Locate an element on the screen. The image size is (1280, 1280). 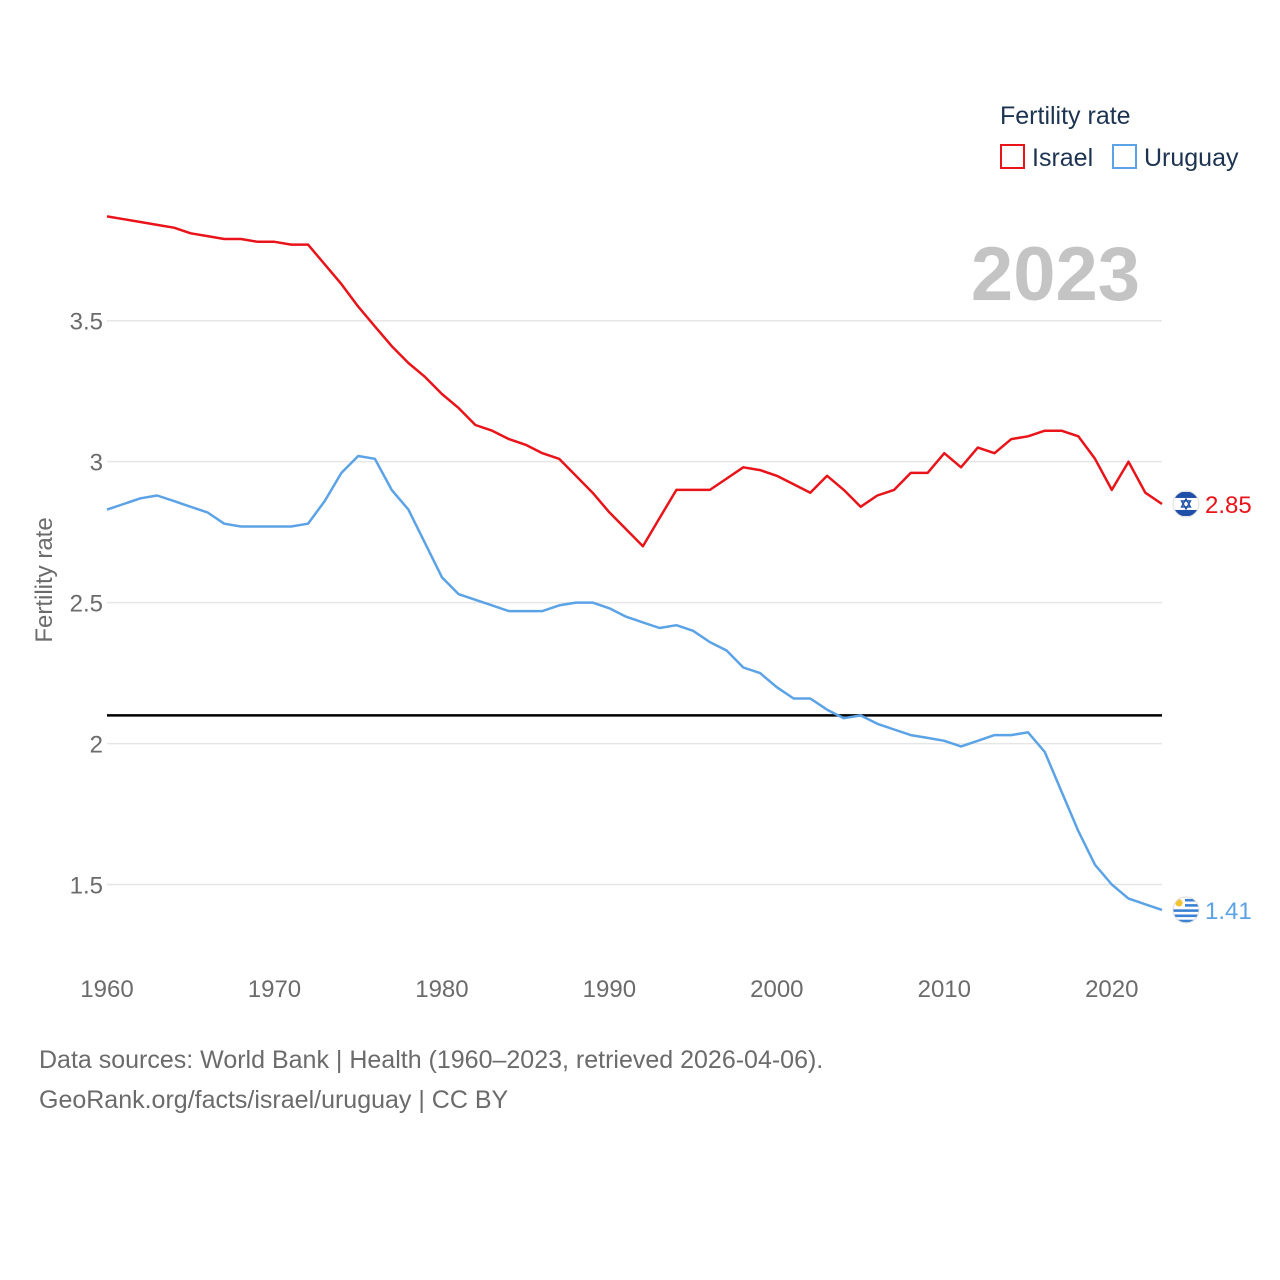
israel-flag-icon is located at coordinates (1186, 504).